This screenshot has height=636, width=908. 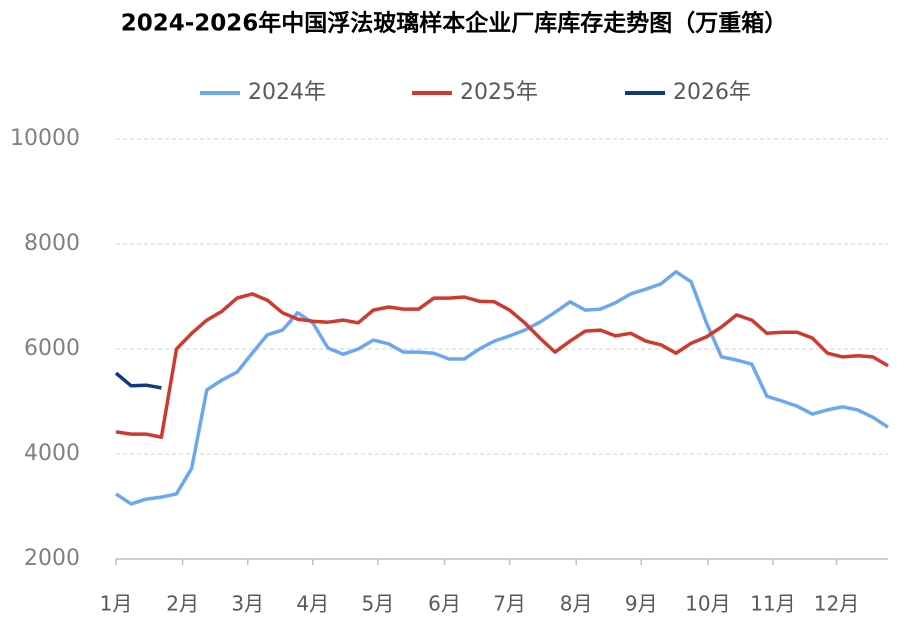 What do you see at coordinates (576, 604) in the screenshot?
I see `x-tick-label: 8月` at bounding box center [576, 604].